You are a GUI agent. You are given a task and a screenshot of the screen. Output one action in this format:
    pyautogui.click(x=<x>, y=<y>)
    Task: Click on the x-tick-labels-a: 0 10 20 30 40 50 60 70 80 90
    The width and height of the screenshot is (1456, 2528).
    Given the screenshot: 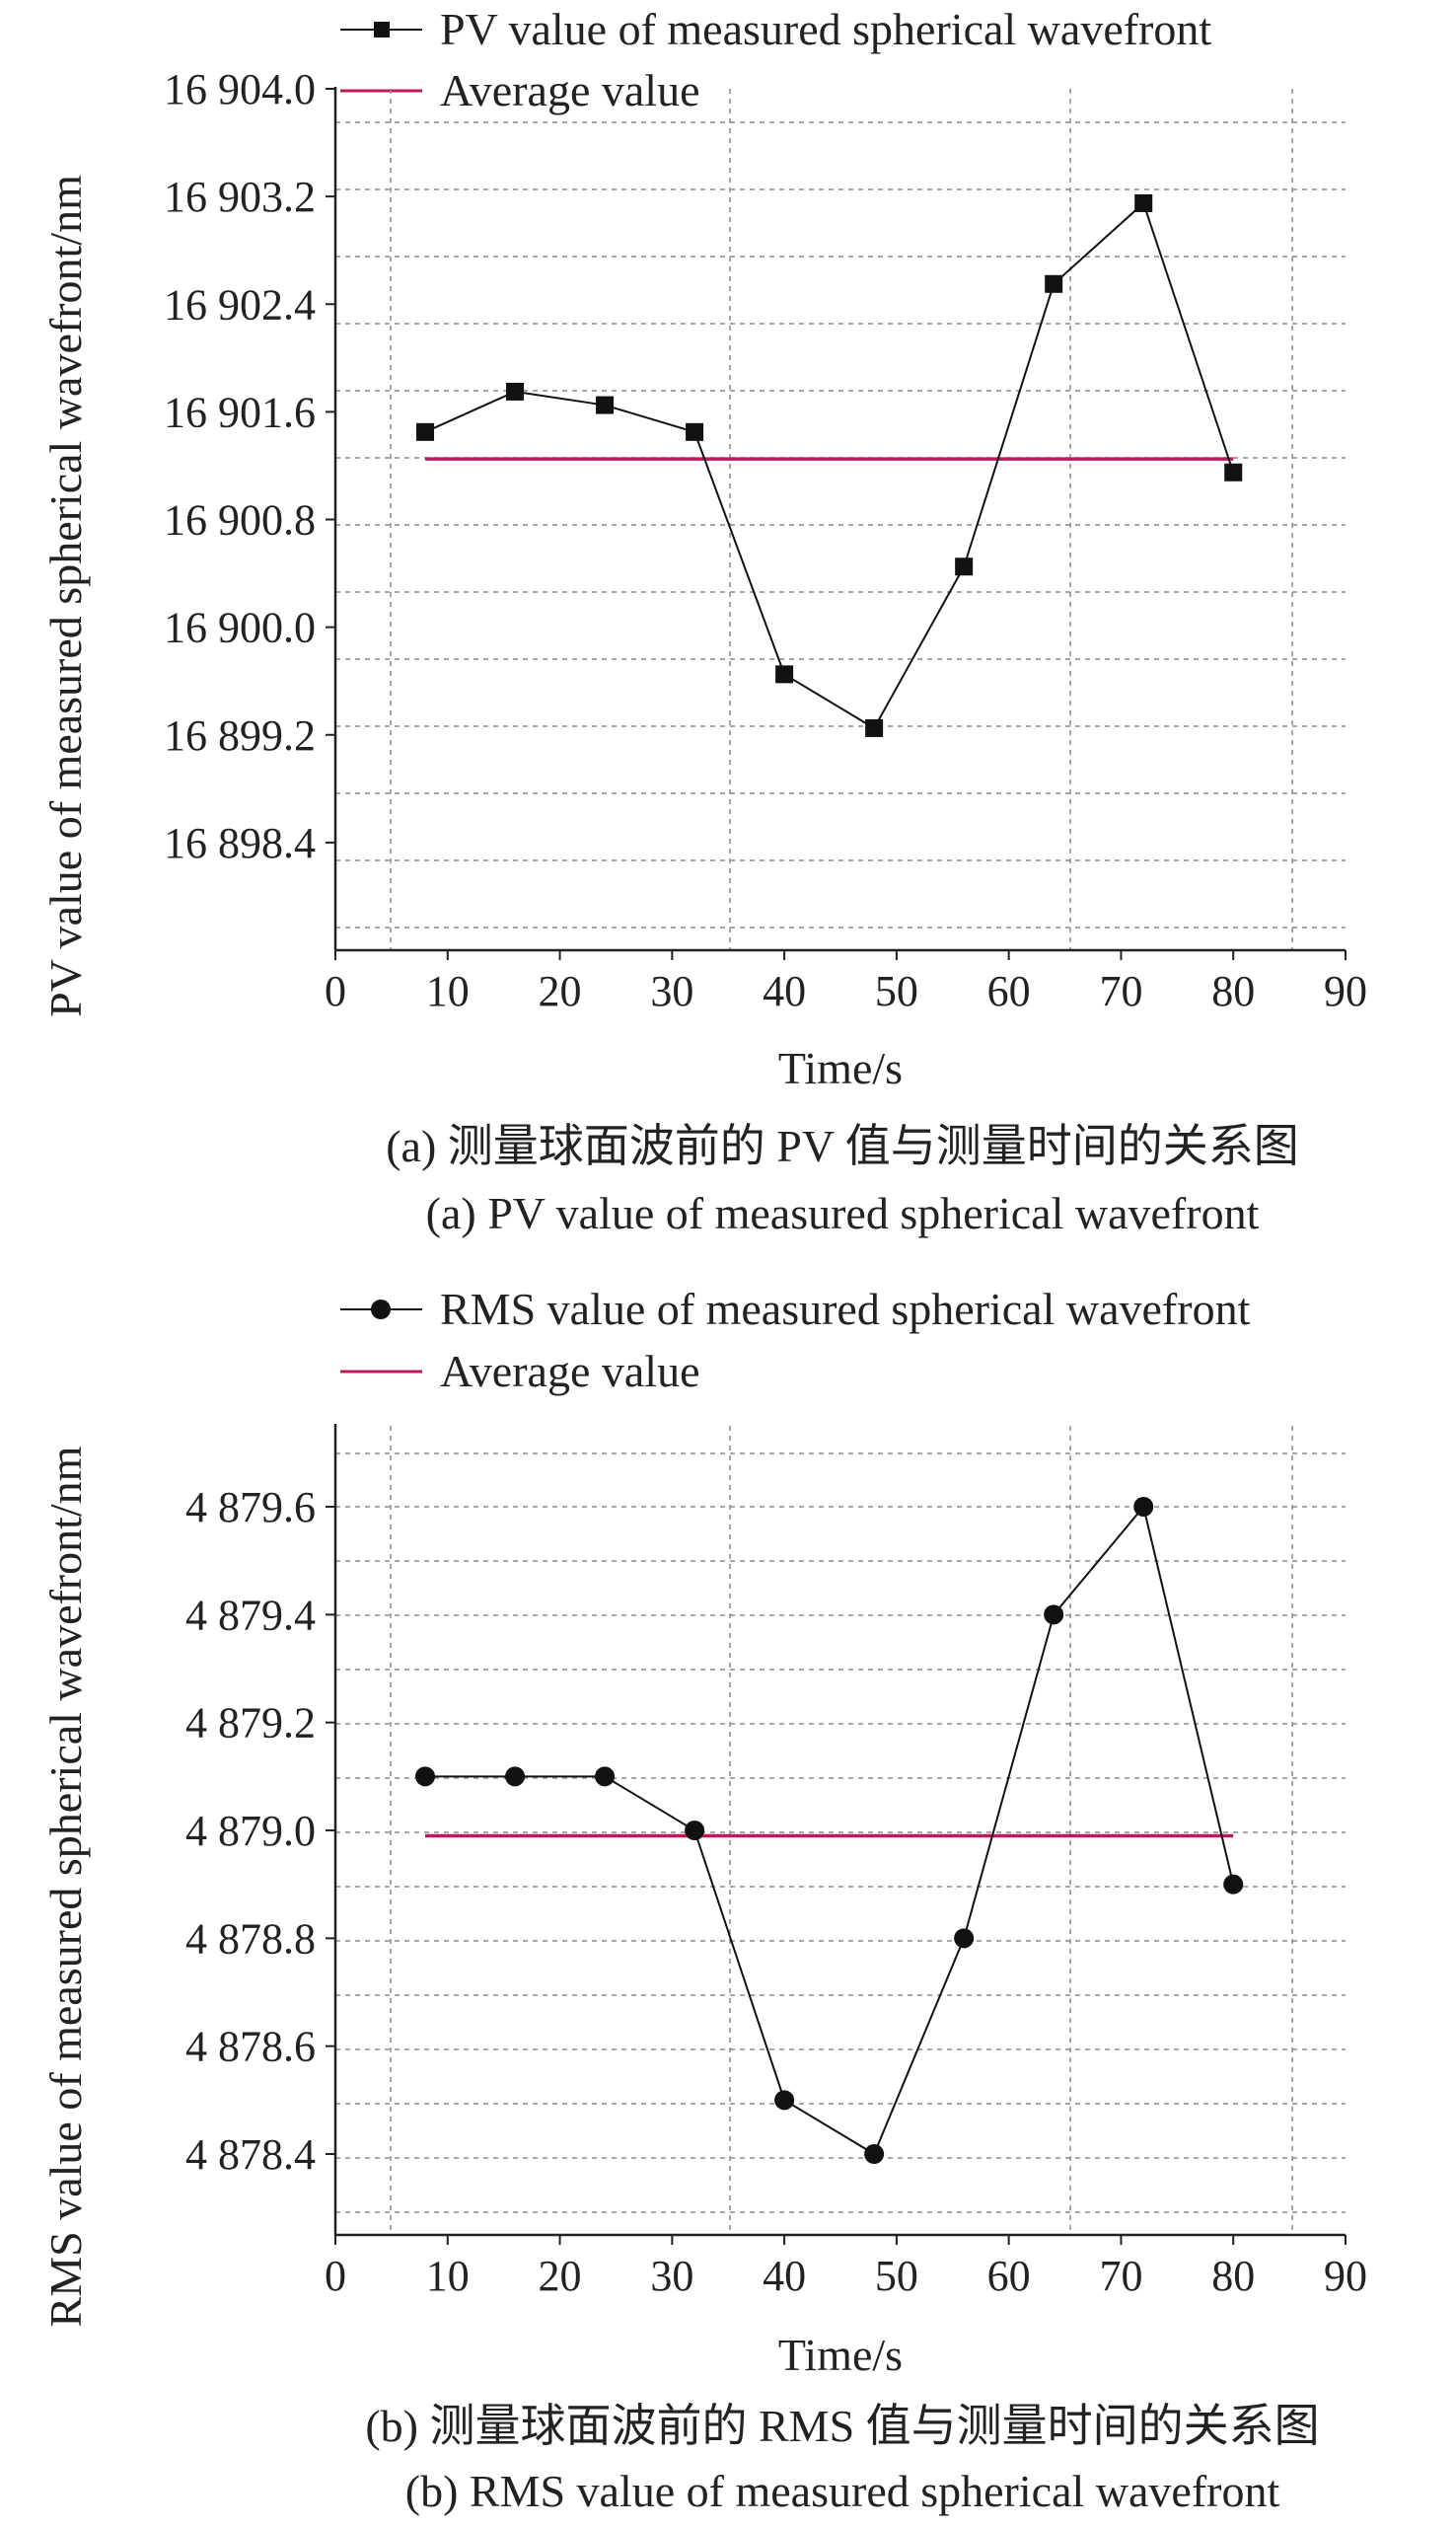 What is the action you would take?
    pyautogui.click(x=846, y=982)
    